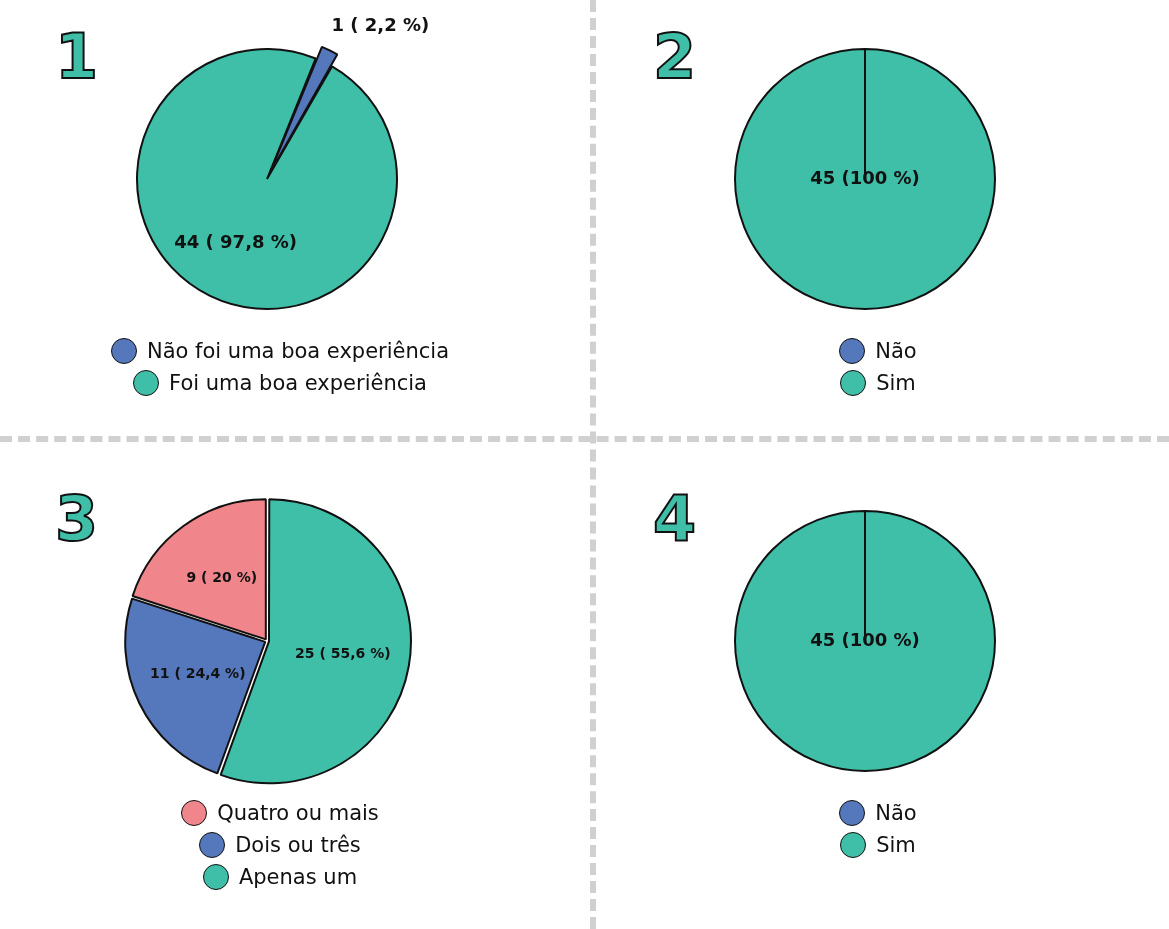 This screenshot has height=929, width=1169. Describe the element at coordinates (298, 877) in the screenshot. I see `legend-label: Apenas um` at that location.